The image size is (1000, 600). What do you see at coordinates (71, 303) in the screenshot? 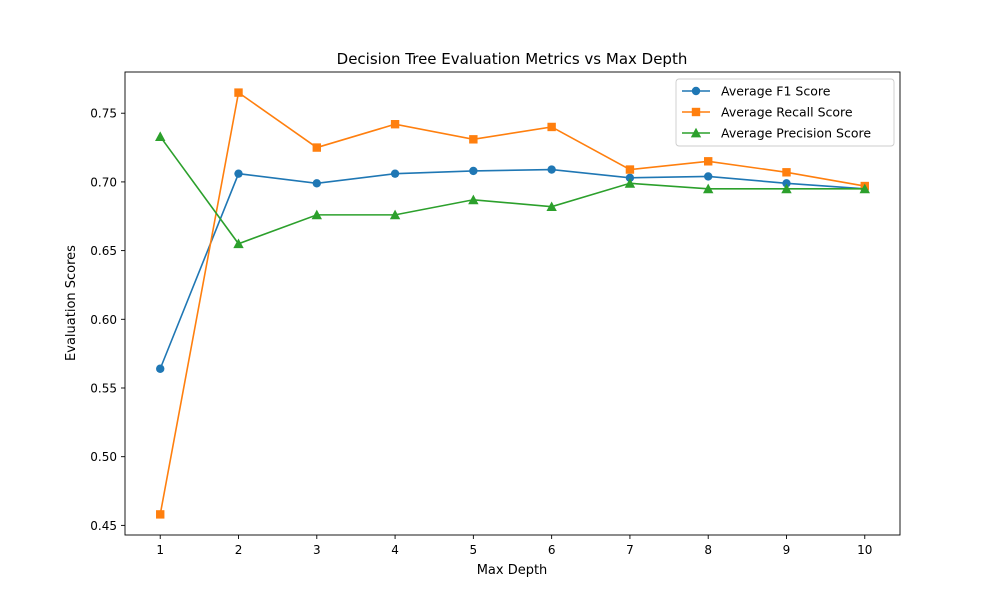
I see `y-axis-label: Evaluation Scores` at bounding box center [71, 303].